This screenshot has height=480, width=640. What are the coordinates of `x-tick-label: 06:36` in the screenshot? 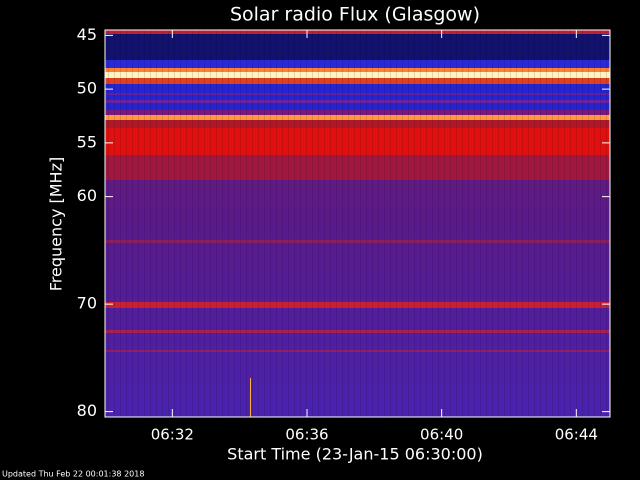 It's located at (306, 435).